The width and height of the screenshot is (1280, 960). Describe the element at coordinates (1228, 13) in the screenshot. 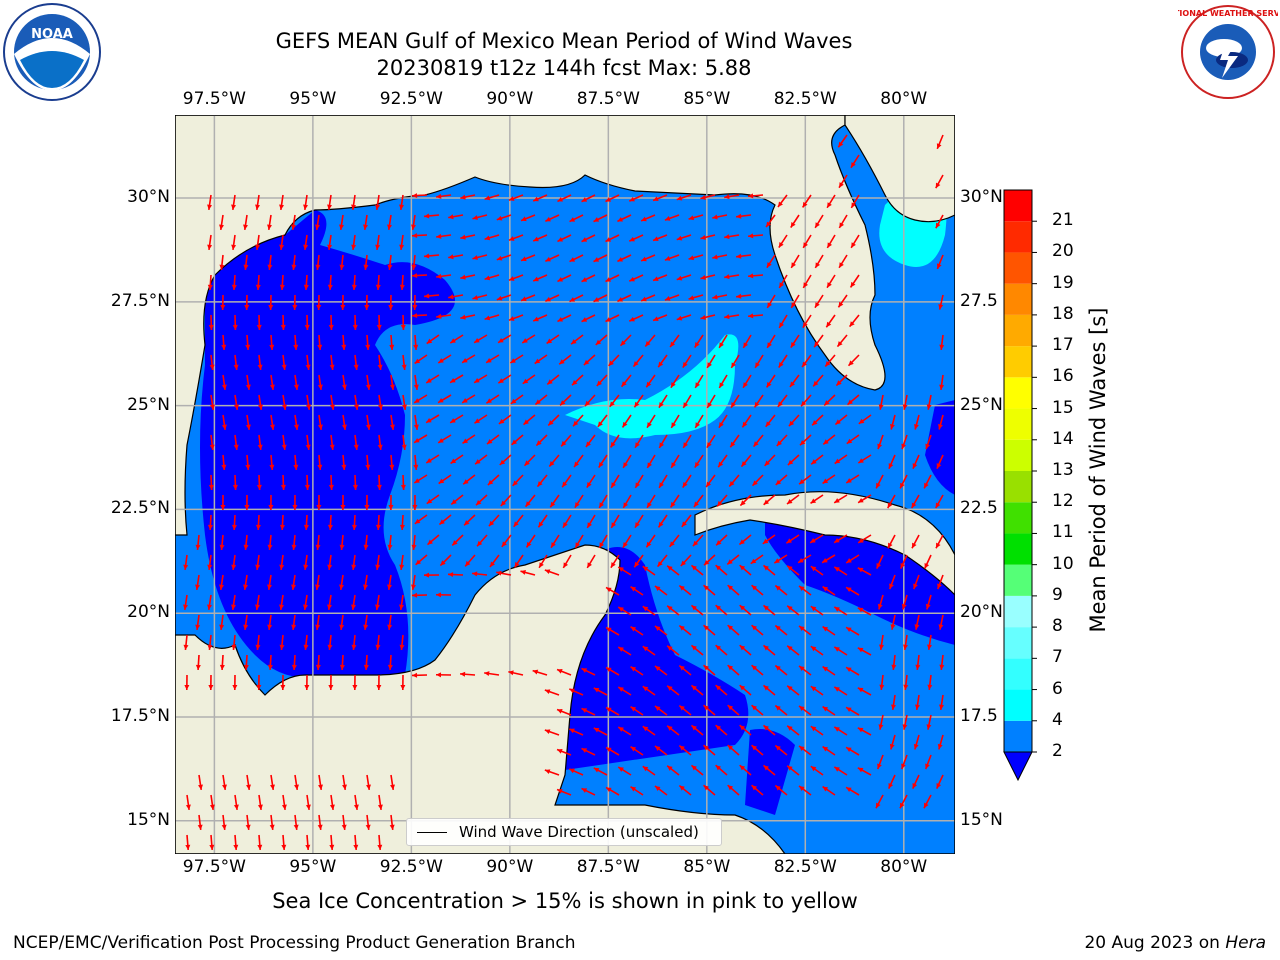

I see `nws-logo-text: NATIONAL WEATHER SERVICE` at that location.